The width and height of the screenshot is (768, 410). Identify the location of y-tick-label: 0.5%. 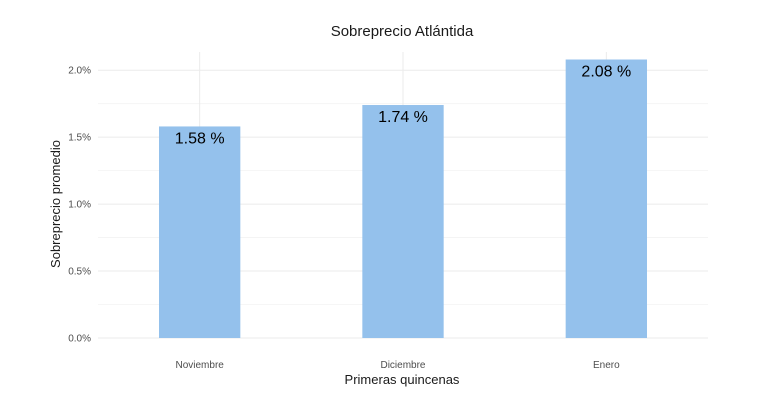
(79, 272).